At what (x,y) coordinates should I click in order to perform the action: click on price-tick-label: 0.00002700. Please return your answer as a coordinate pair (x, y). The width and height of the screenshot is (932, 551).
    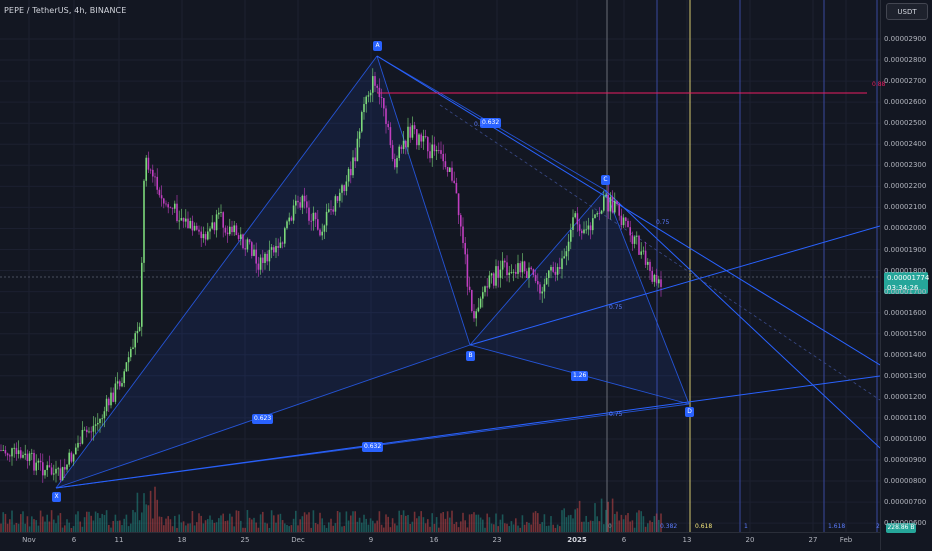
    Looking at the image, I should click on (905, 81).